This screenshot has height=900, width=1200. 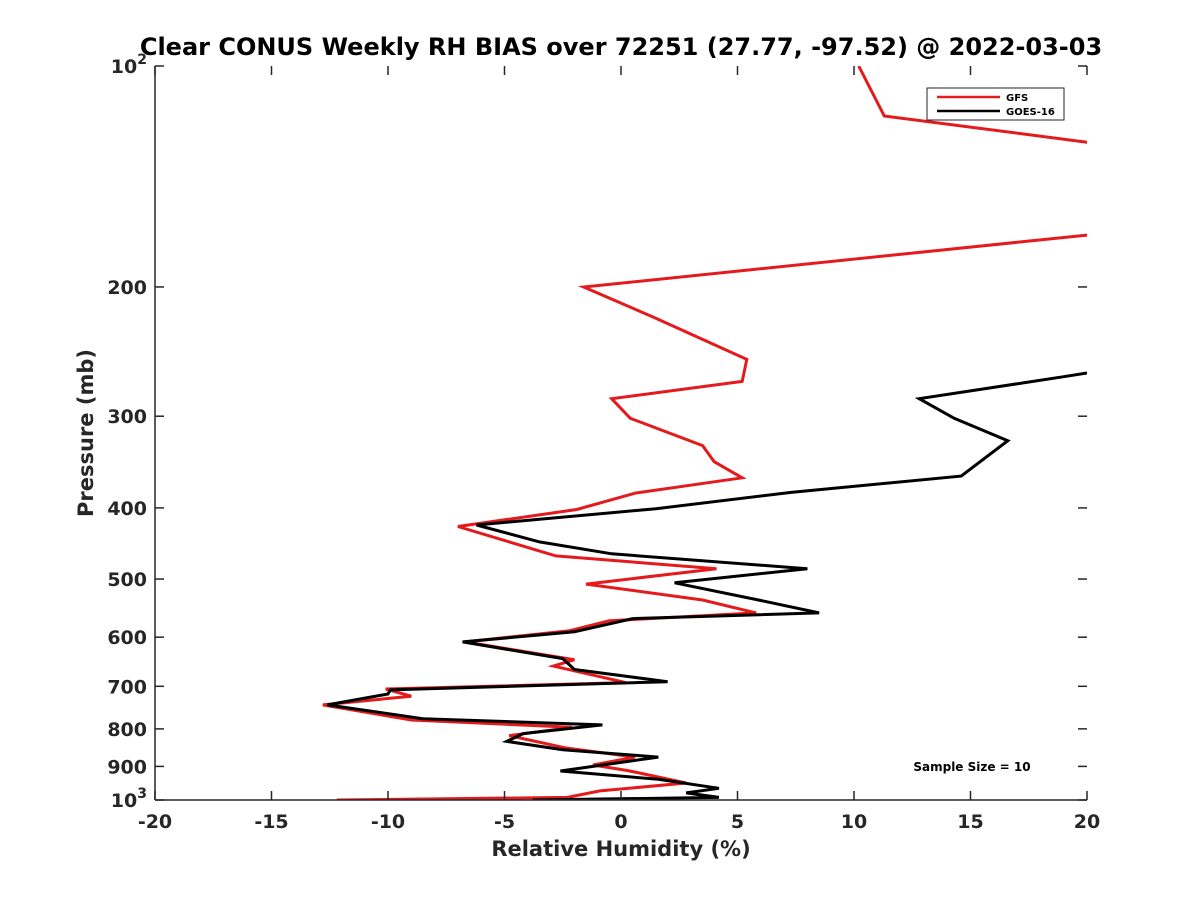 I want to click on y-tick-label: 700, so click(x=127, y=687).